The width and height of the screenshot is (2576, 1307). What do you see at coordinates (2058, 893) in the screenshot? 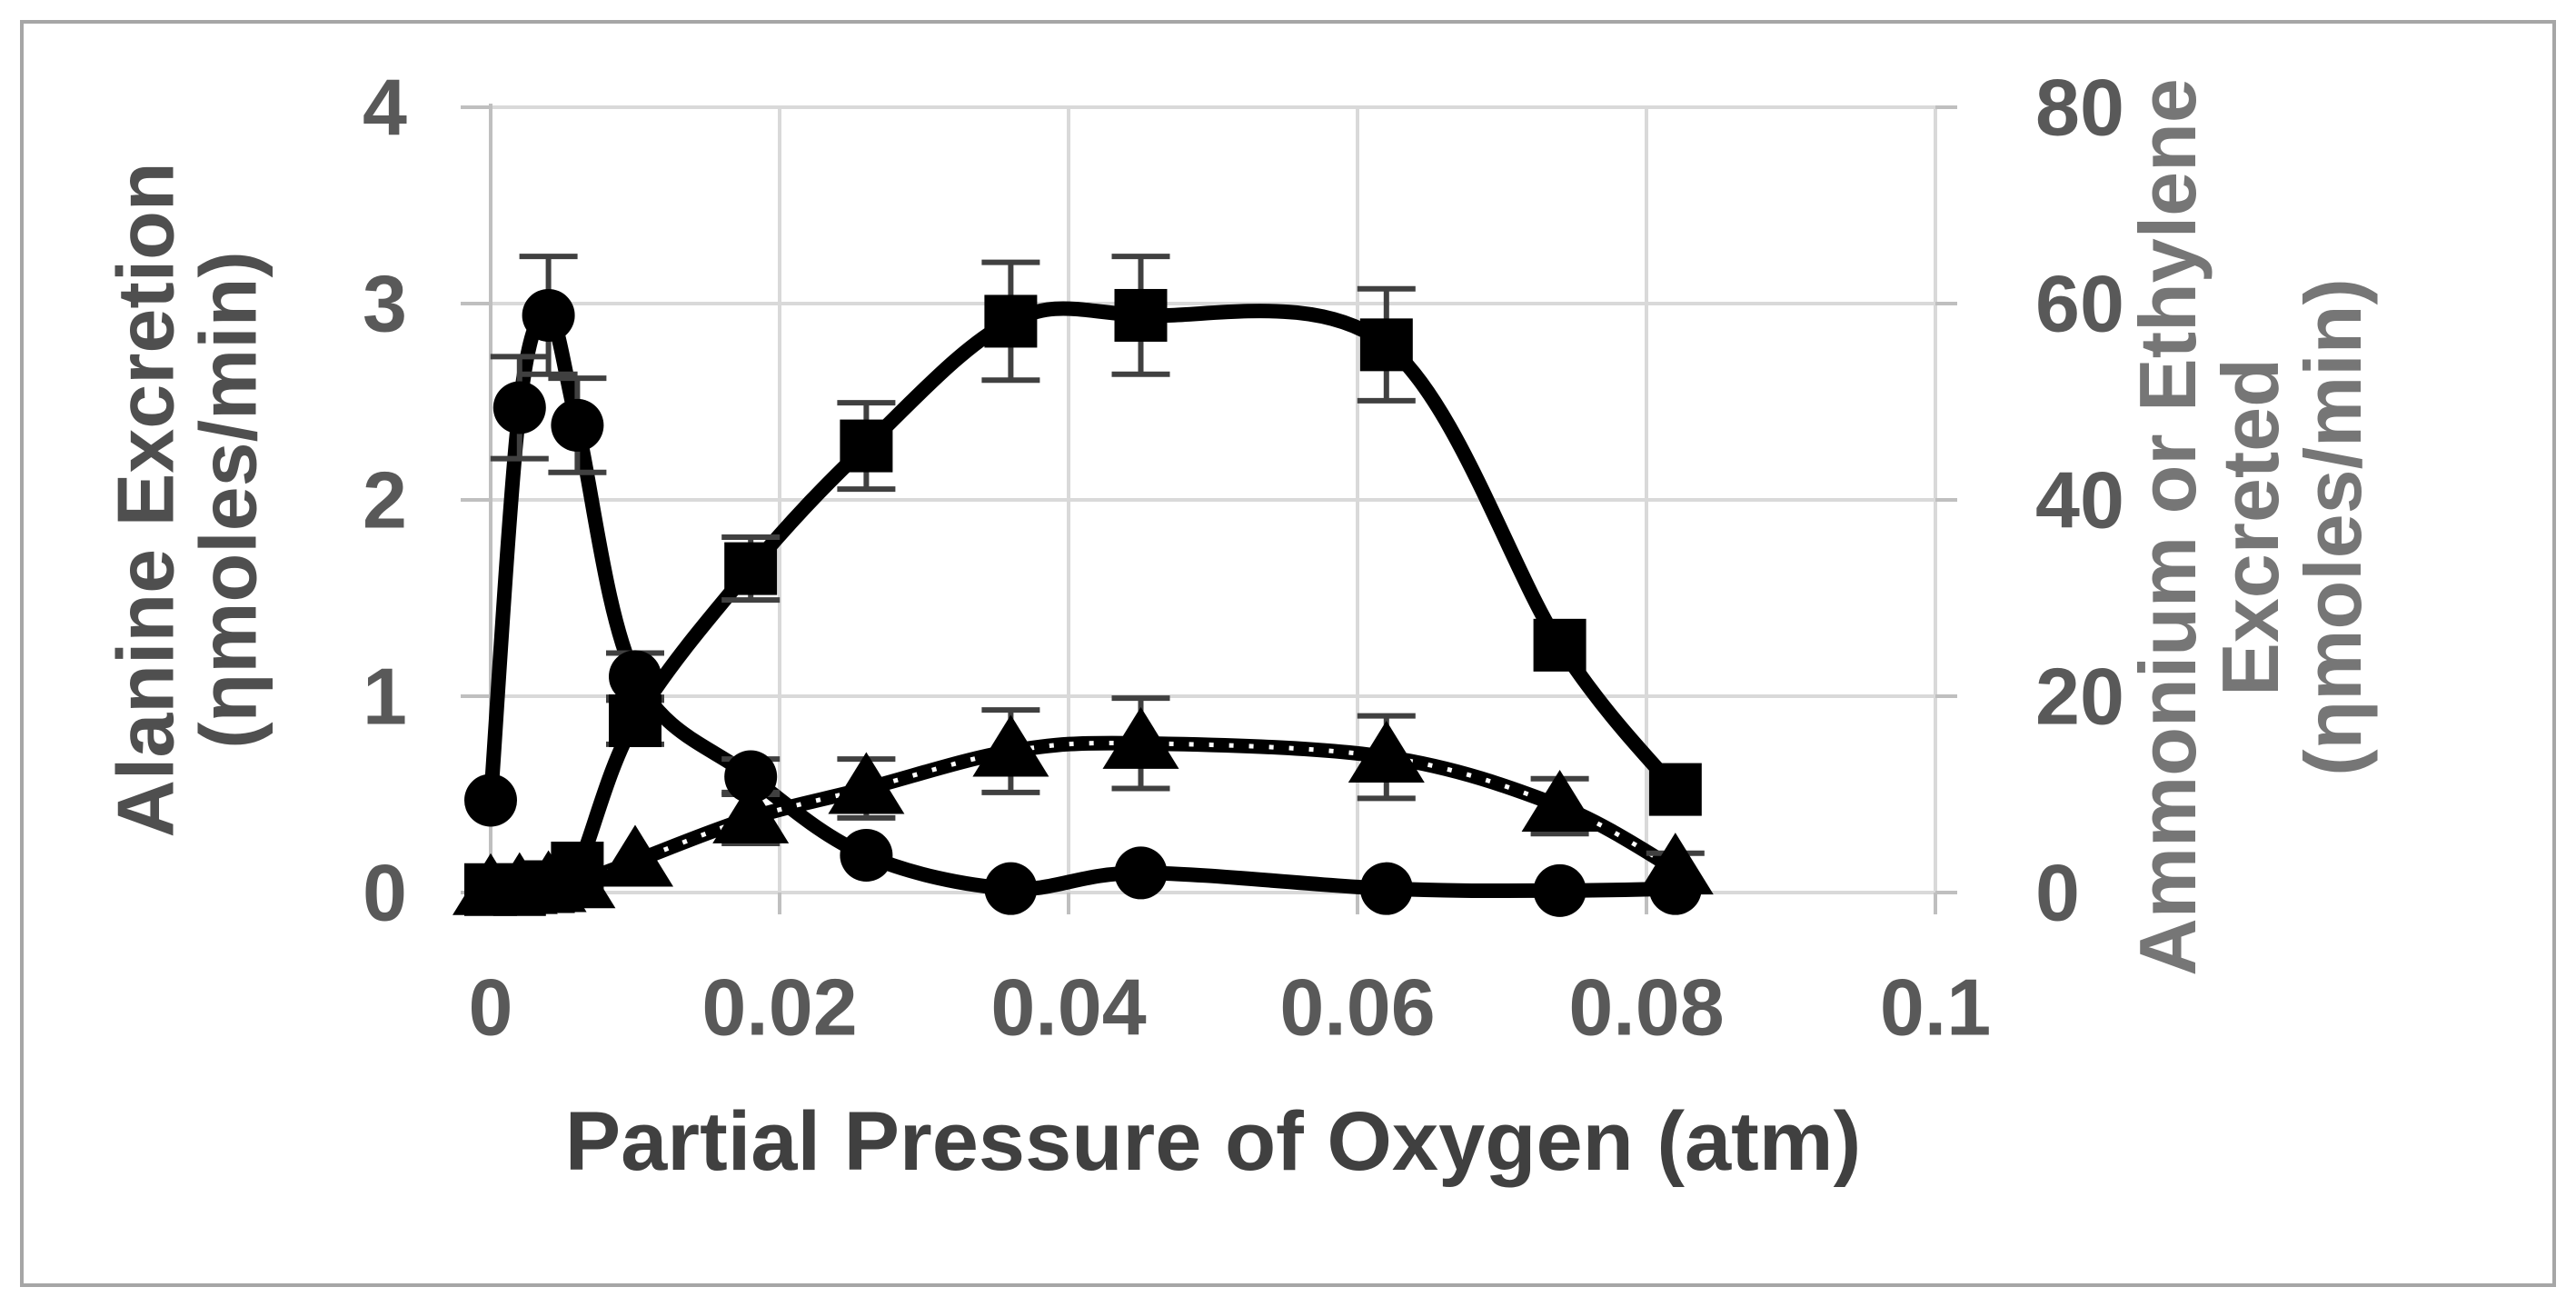
I see `right-axis-tick-label: 0` at bounding box center [2058, 893].